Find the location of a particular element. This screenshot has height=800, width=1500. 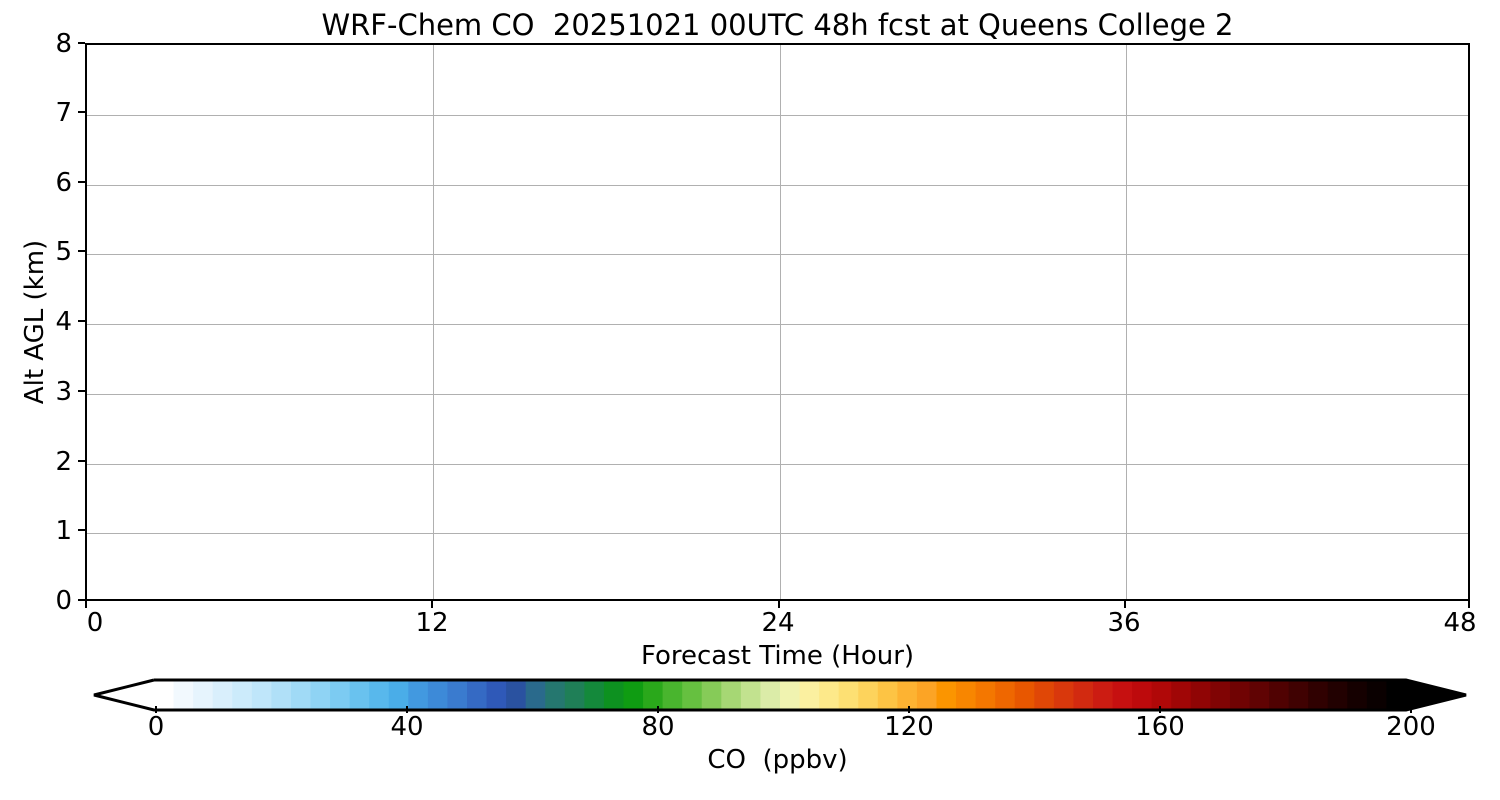

colorbar-label: CO (ppbv) is located at coordinates (777, 760).